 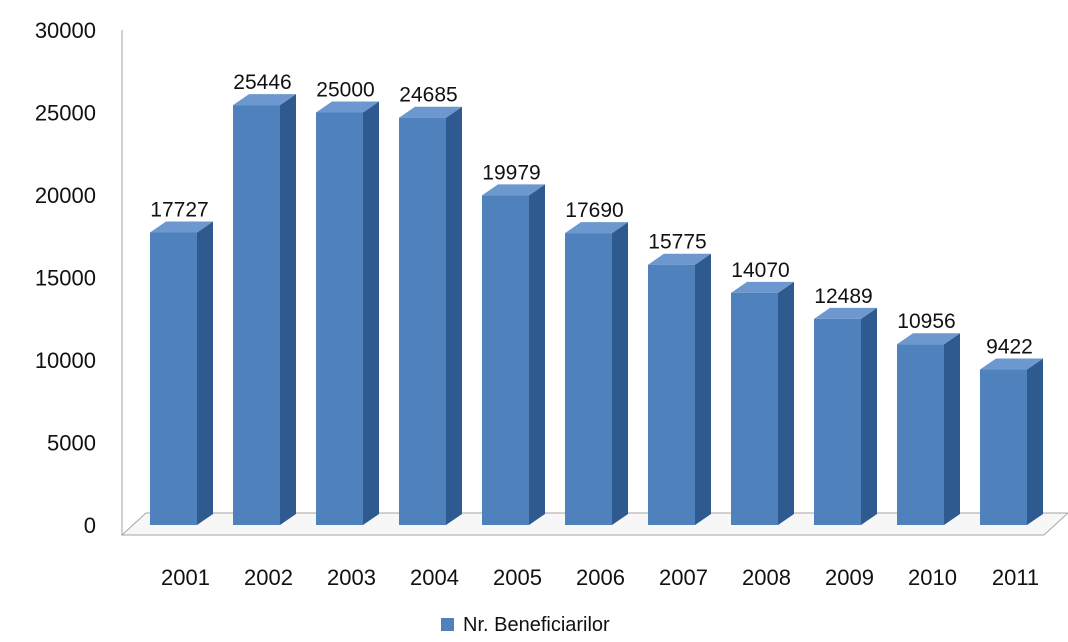 I want to click on legend: Nr. Beneficiarilor, so click(x=525, y=625).